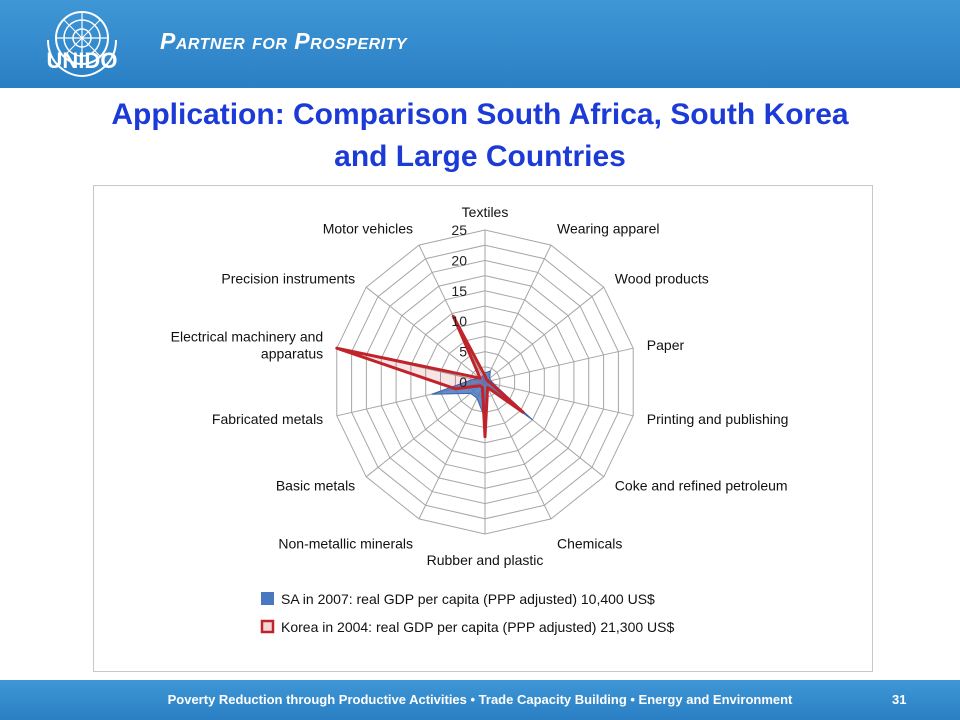 The width and height of the screenshot is (960, 720). I want to click on category-label-line: Chemicals, so click(589, 544).